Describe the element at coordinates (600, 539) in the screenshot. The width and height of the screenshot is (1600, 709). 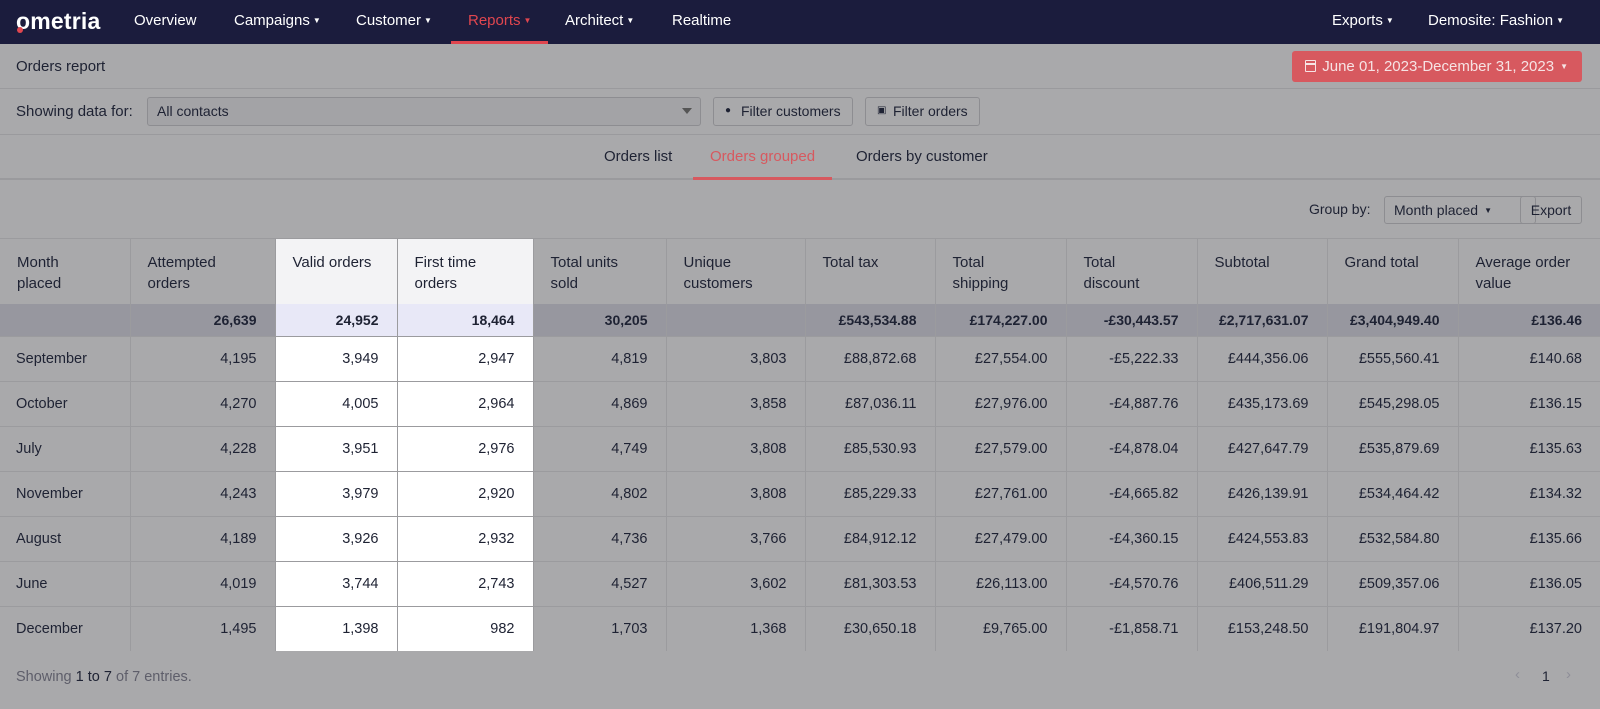
I see `table-cell: 4,736` at that location.